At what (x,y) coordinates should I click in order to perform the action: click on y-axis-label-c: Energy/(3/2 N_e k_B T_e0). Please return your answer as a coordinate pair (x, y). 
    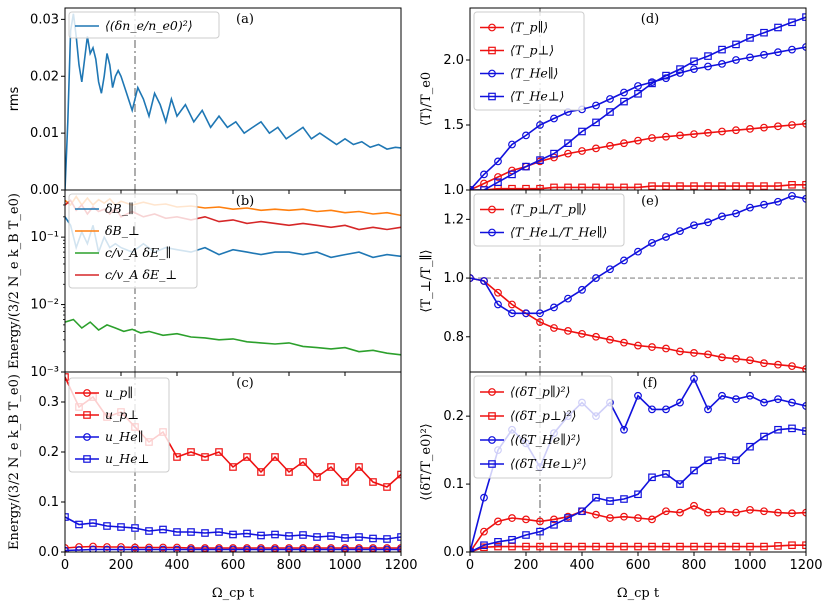
    Looking at the image, I should click on (14, 462).